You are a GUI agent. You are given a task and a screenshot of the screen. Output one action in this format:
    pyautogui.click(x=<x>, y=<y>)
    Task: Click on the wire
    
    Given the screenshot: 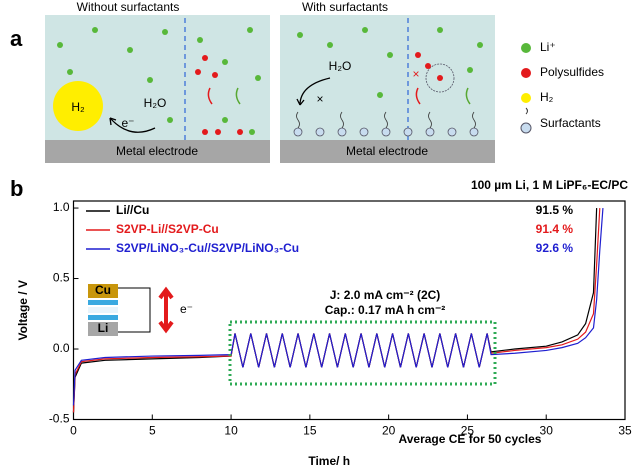 What is the action you would take?
    pyautogui.click(x=134, y=310)
    